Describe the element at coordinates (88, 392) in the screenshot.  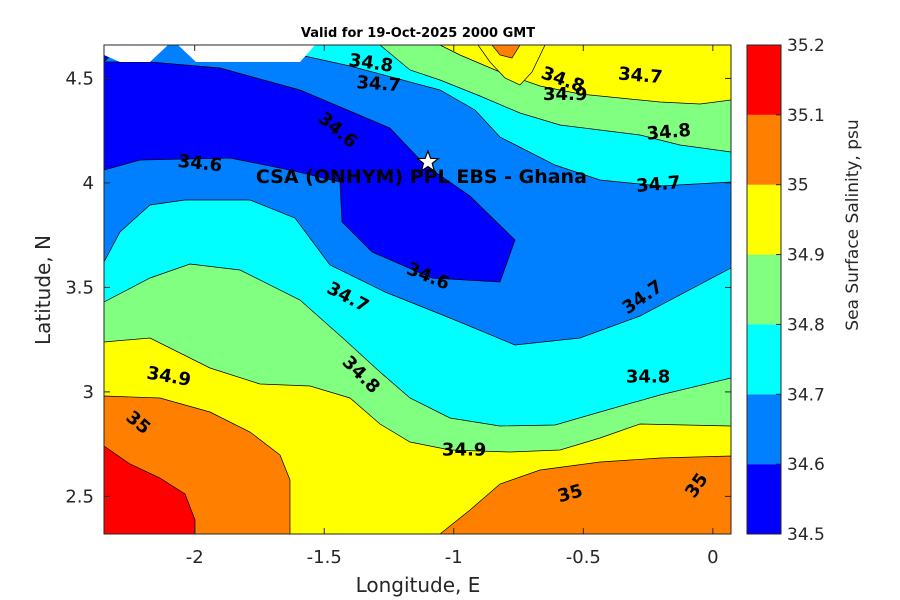
I see `y-tick-label: 3` at that location.